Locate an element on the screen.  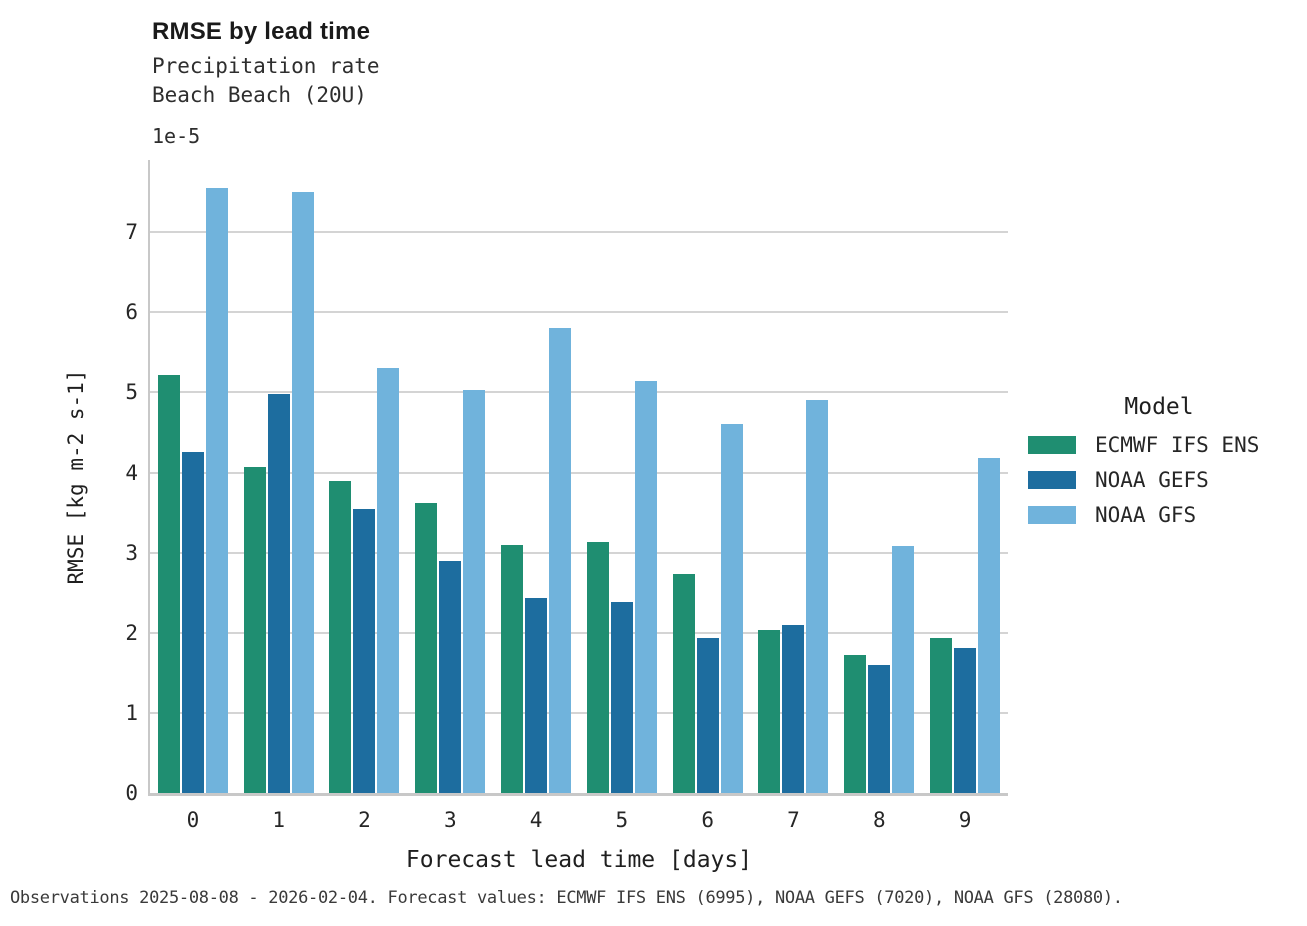
x-tick-6: 6 is located at coordinates (707, 820).